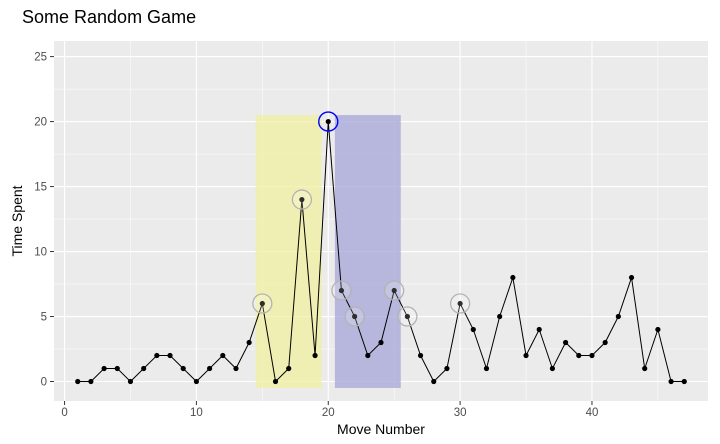 This screenshot has height=444, width=720. Describe the element at coordinates (40, 123) in the screenshot. I see `y-tick-label: 20` at that location.